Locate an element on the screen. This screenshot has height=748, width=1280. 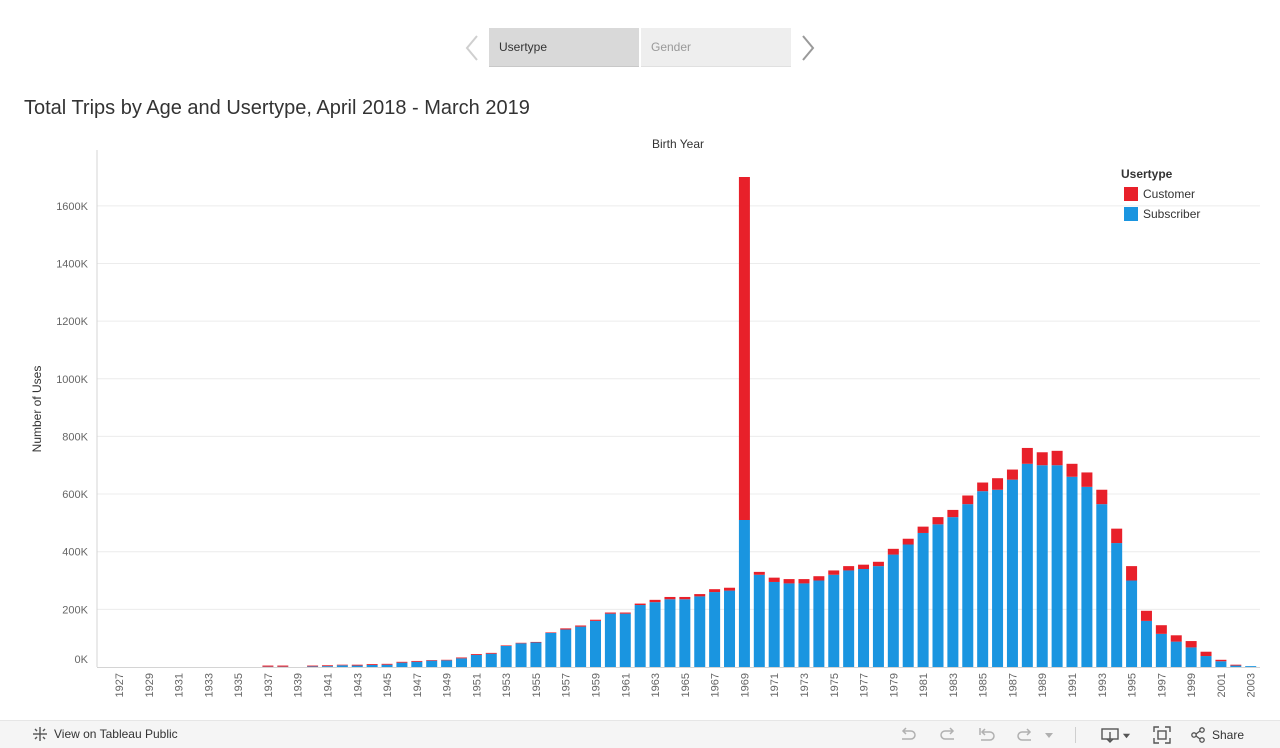
bar-customer-1969 is located at coordinates (744, 348).